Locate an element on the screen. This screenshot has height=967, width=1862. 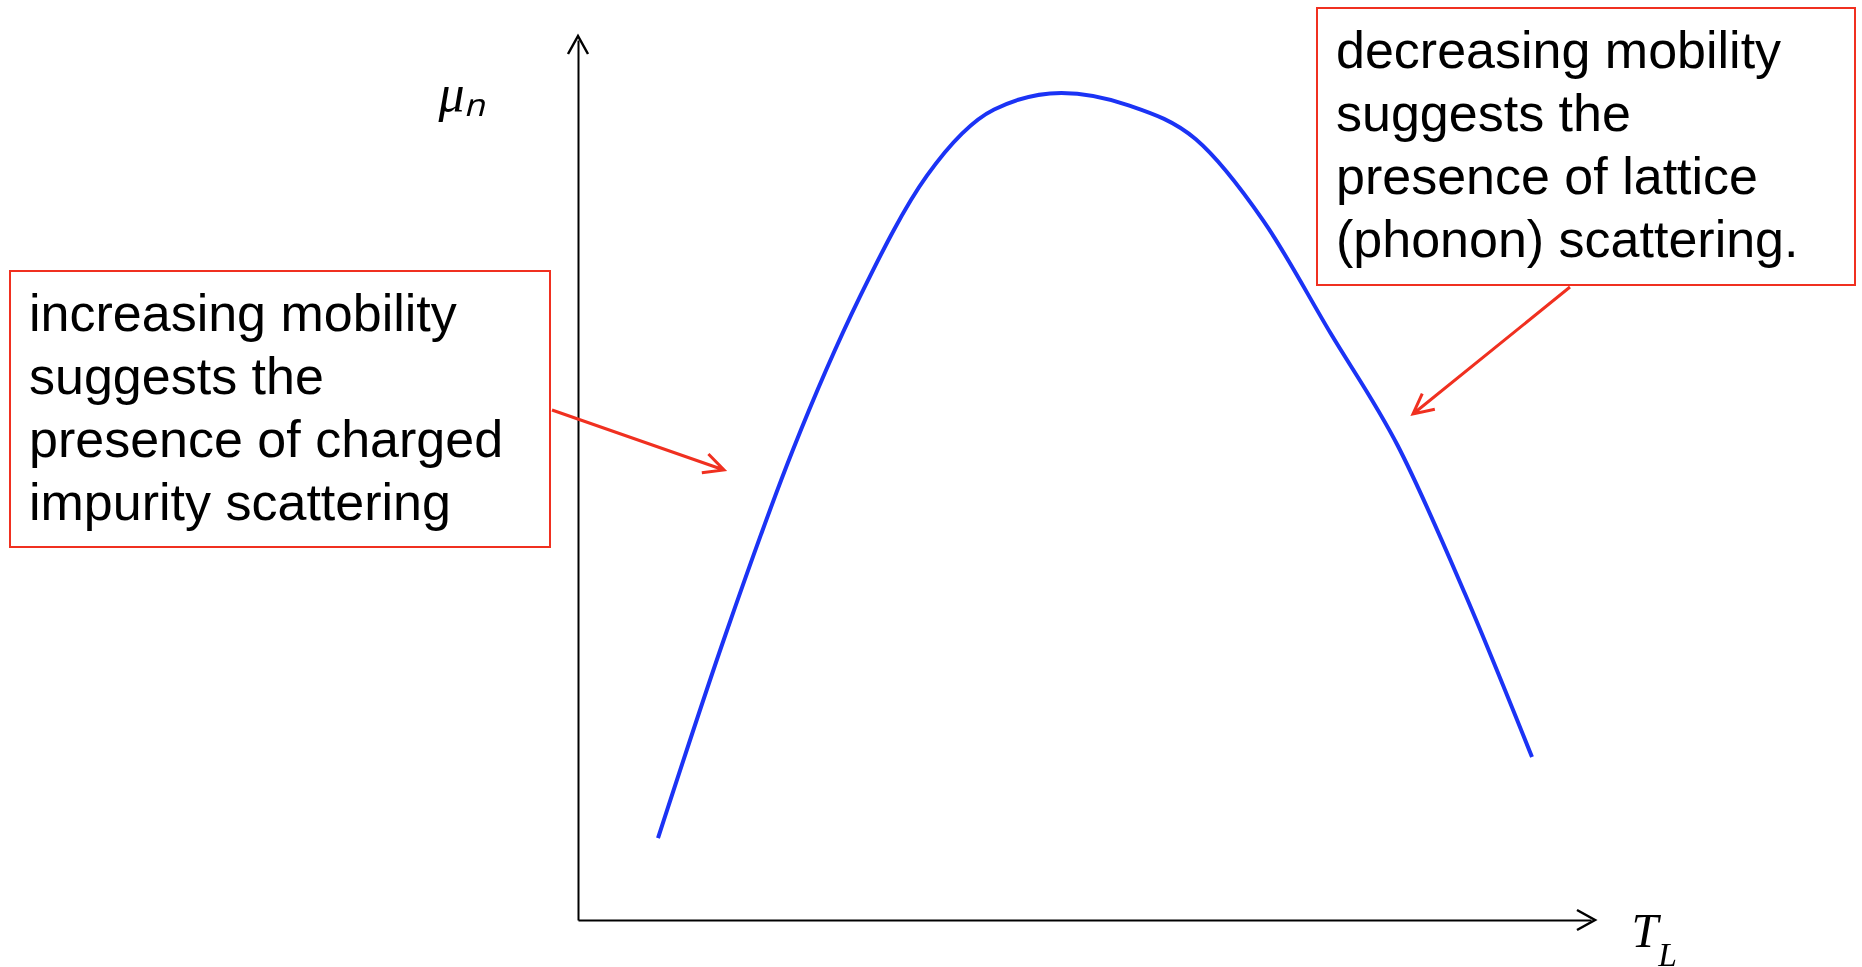
y-axis-title: μₙ is located at coordinates (461, 93).